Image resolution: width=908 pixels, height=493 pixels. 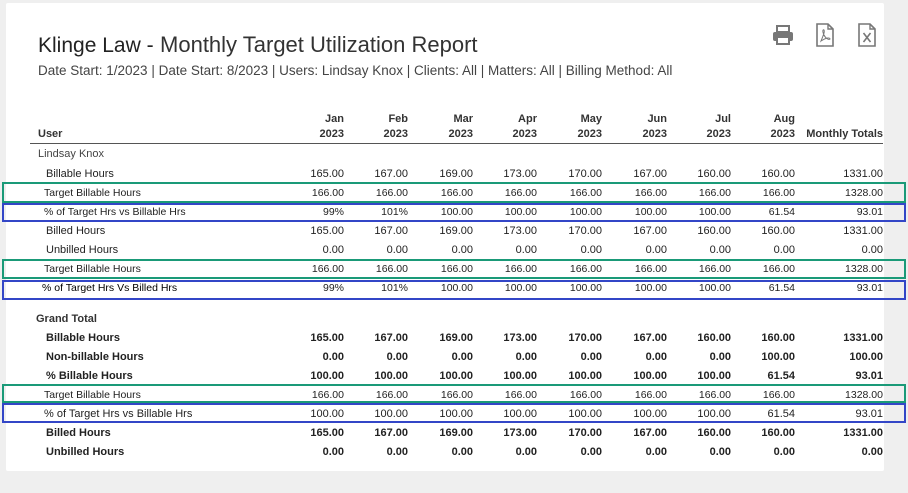 What do you see at coordinates (763, 126) in the screenshot?
I see `column-header-month: Aug 2023` at bounding box center [763, 126].